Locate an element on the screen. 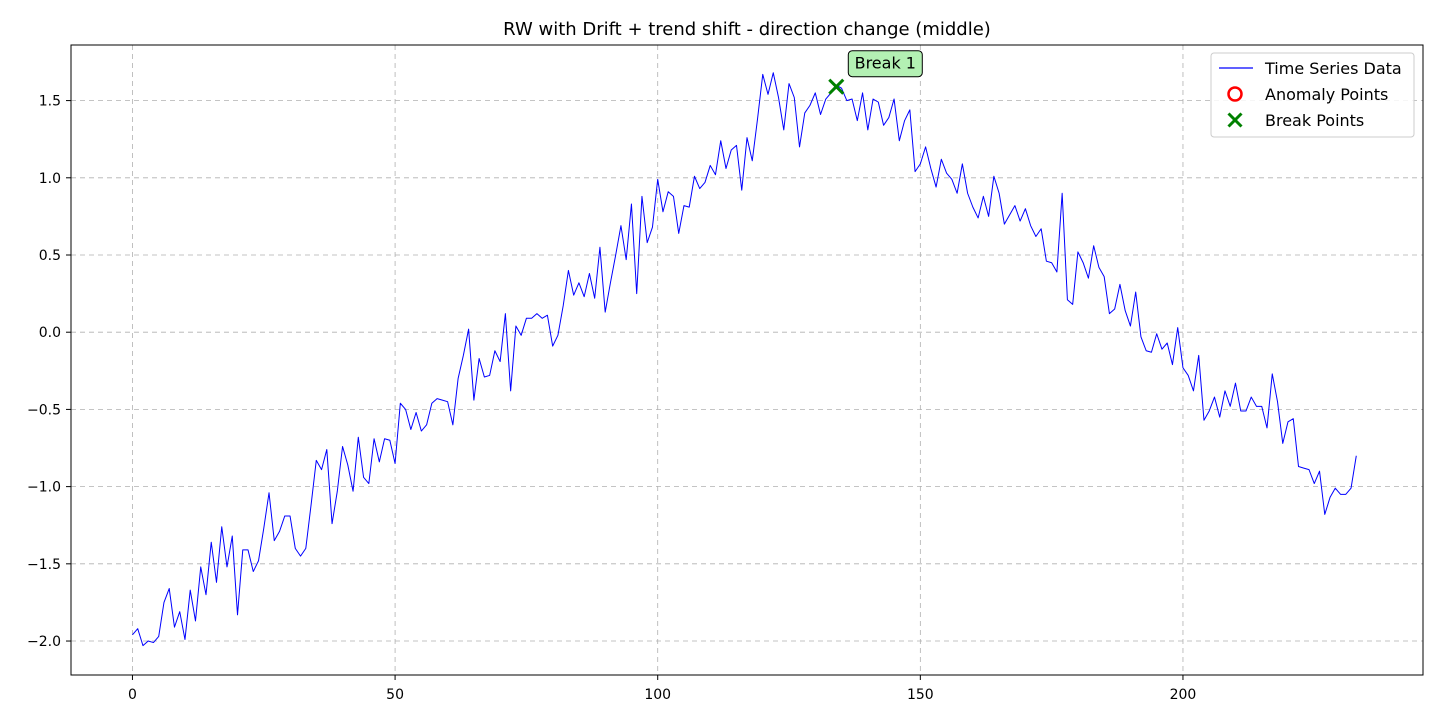 This screenshot has width=1440, height=720. legend-label: Anomaly Points is located at coordinates (1326, 94).